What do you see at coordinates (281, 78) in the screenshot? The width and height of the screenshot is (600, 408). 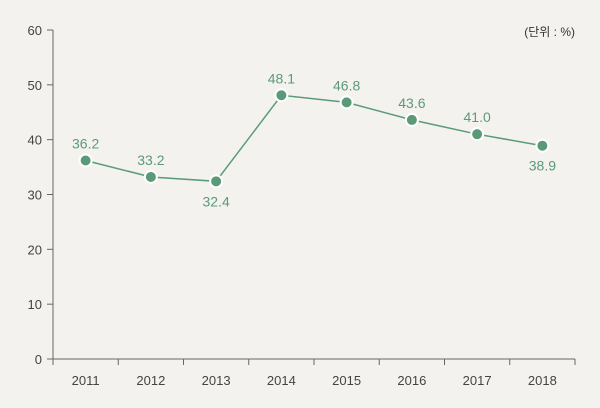 I see `data-label: 48.1` at bounding box center [281, 78].